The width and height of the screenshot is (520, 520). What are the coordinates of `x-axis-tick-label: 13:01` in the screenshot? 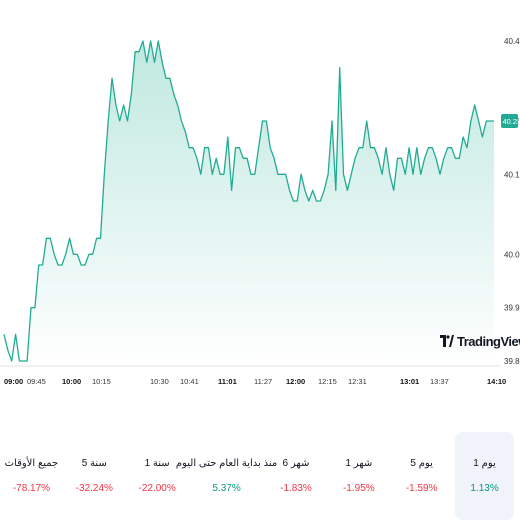 It's located at (409, 381).